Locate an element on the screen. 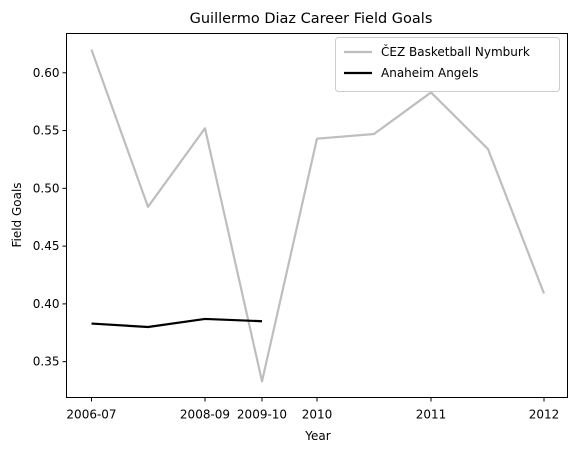 This screenshot has width=579, height=453. series-line-anaheim is located at coordinates (177, 323).